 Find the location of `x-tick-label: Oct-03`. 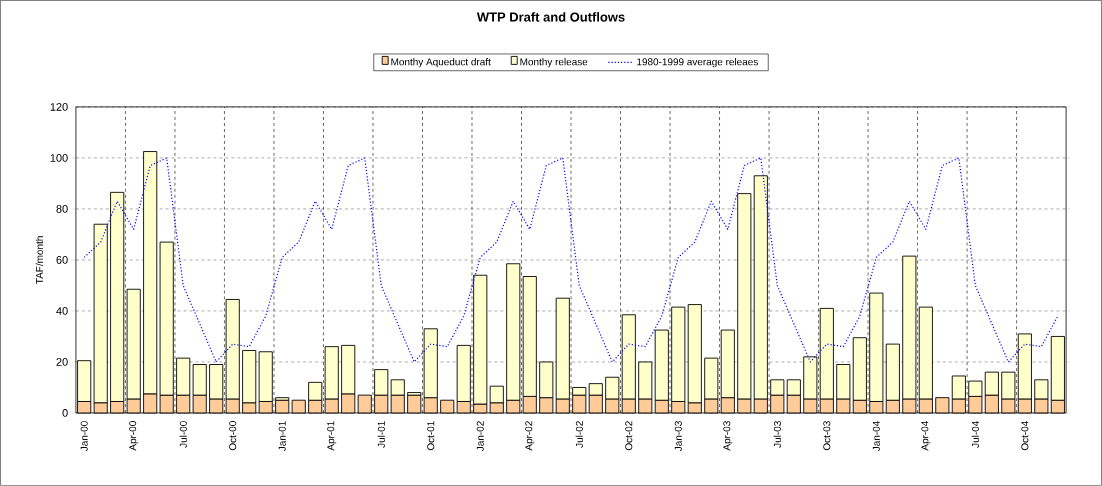

x-tick-label: Oct-03 is located at coordinates (827, 436).